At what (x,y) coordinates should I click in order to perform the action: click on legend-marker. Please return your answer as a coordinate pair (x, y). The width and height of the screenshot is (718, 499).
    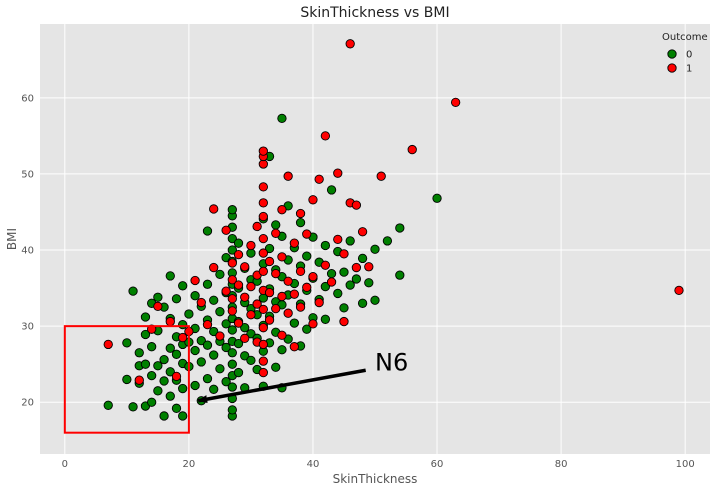
    Looking at the image, I should click on (672, 54).